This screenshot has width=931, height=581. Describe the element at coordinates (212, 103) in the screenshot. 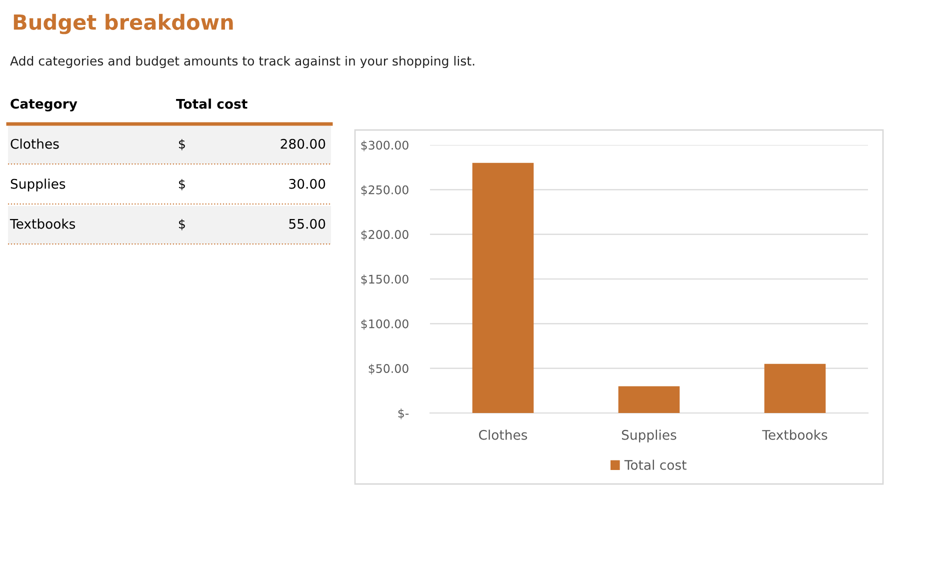

I see `text: Total cost` at that location.